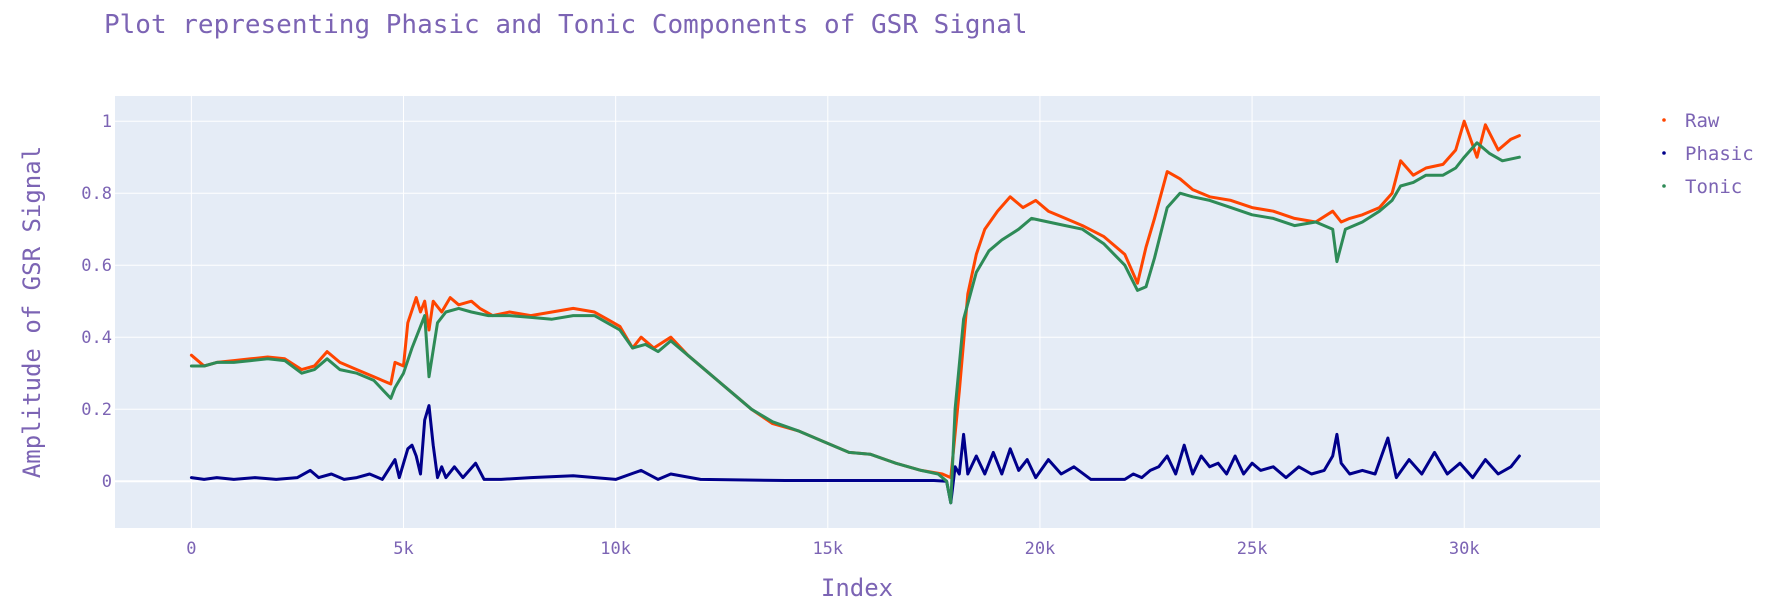  I want to click on legend: Raw Phasic Tonic, so click(1708, 154).